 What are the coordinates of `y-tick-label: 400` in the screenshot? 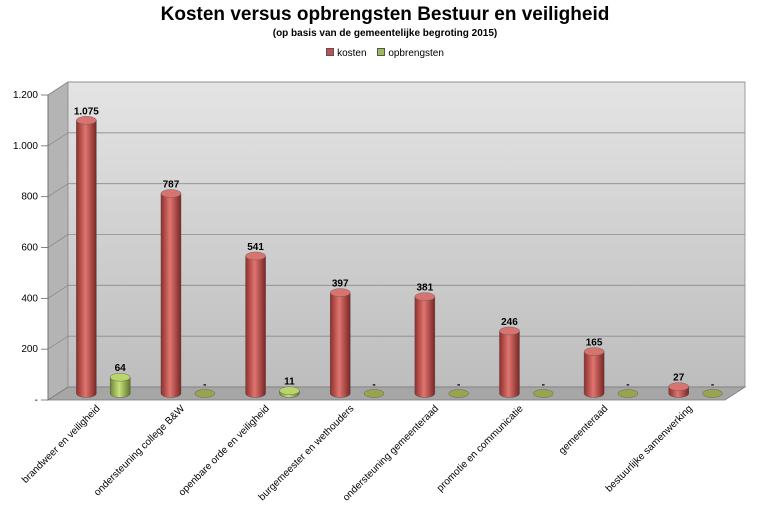 It's located at (29, 298).